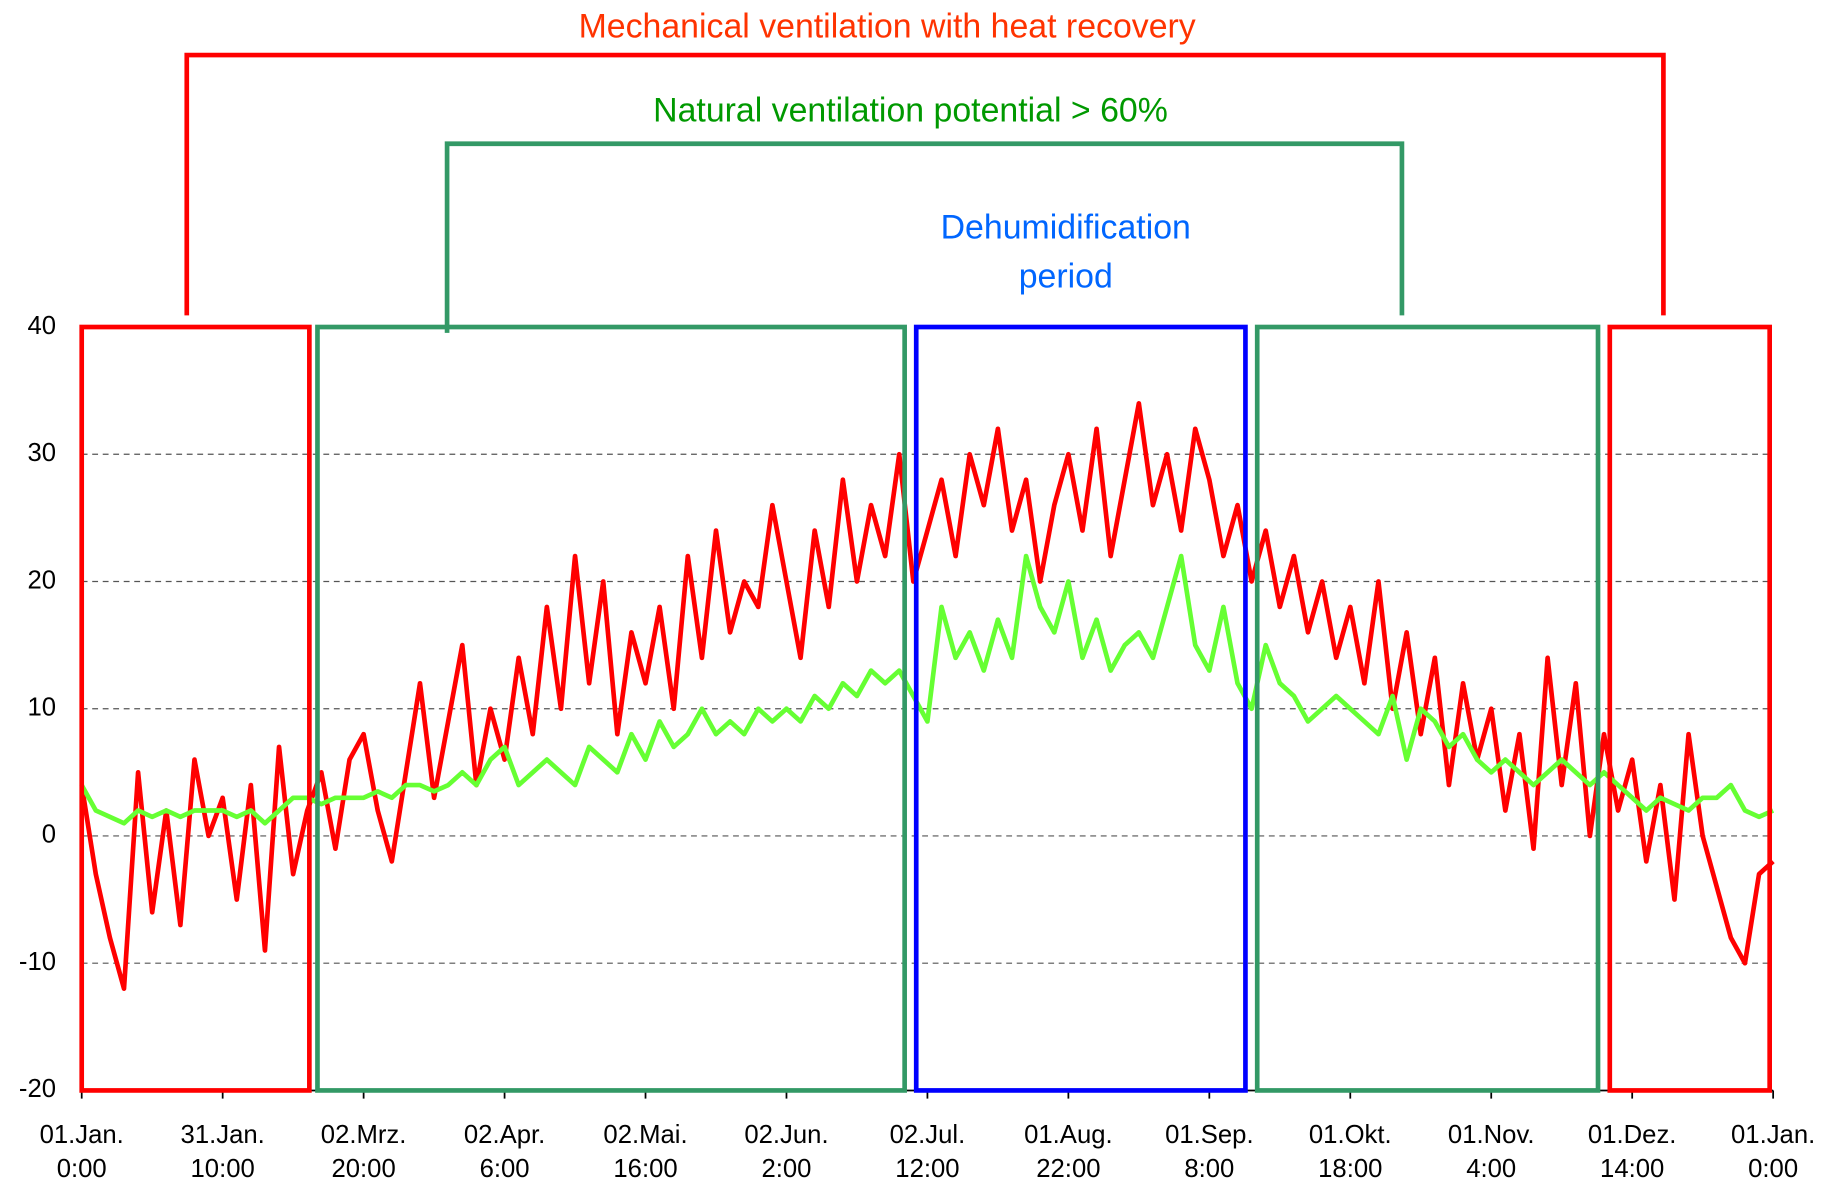 Image resolution: width=1821 pixels, height=1191 pixels. Describe the element at coordinates (41, 708) in the screenshot. I see `y-tick-label: 10` at that location.